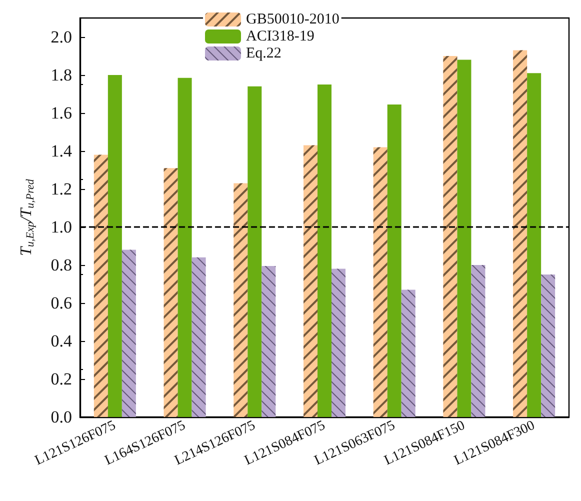 Image resolution: width=581 pixels, height=501 pixels. I want to click on y-tick-label: 1.4, so click(61, 151).